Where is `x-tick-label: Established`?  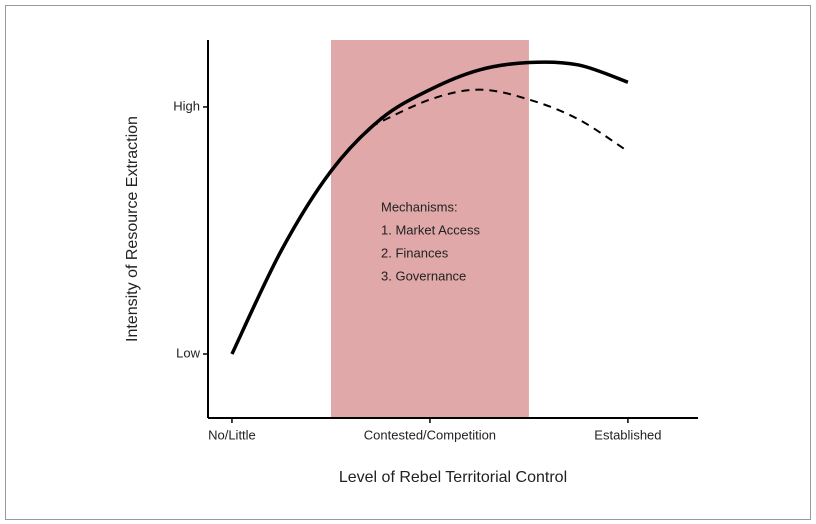 x-tick-label: Established is located at coordinates (627, 434).